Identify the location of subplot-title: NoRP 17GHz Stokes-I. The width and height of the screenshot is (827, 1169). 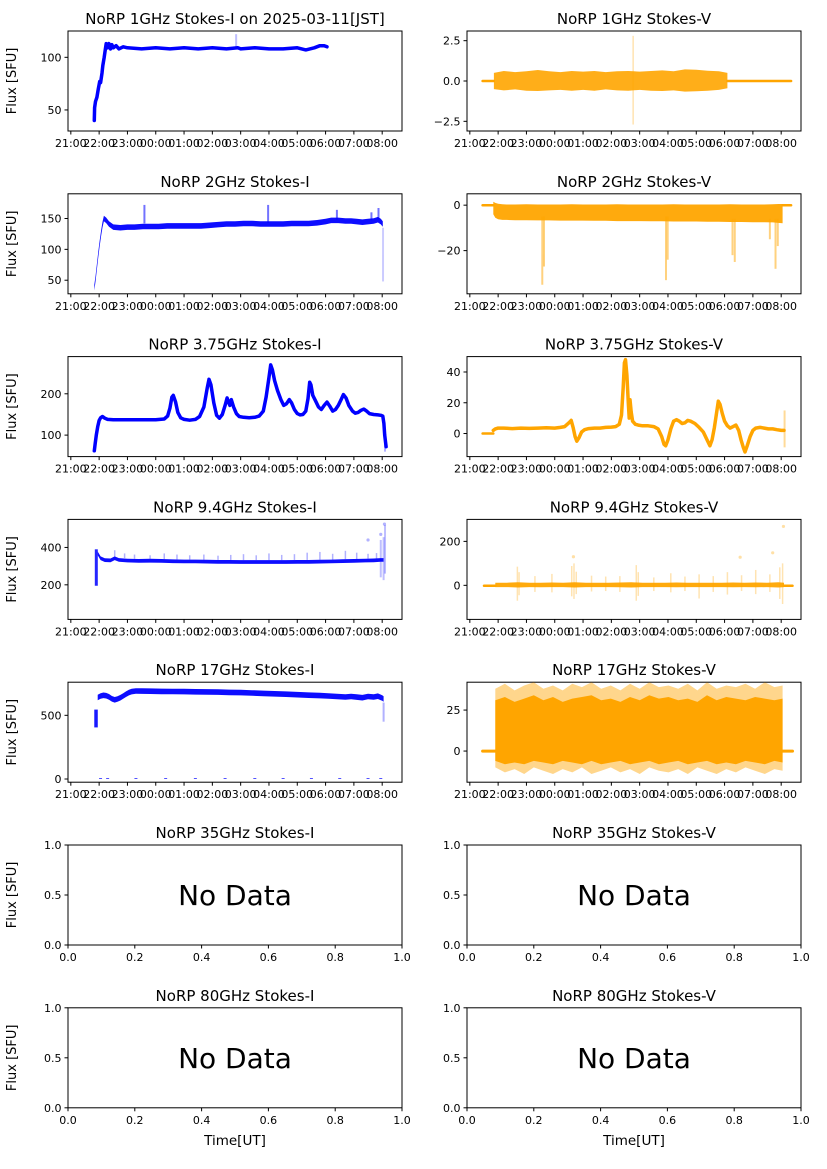
(235, 670).